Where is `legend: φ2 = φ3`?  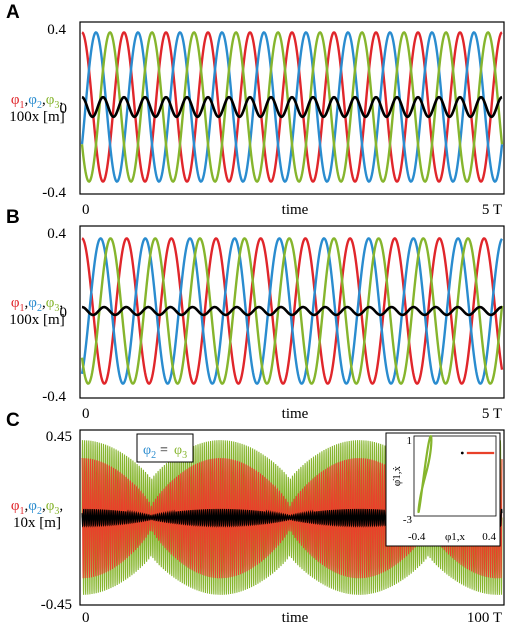 legend: φ2 = φ3 is located at coordinates (165, 448).